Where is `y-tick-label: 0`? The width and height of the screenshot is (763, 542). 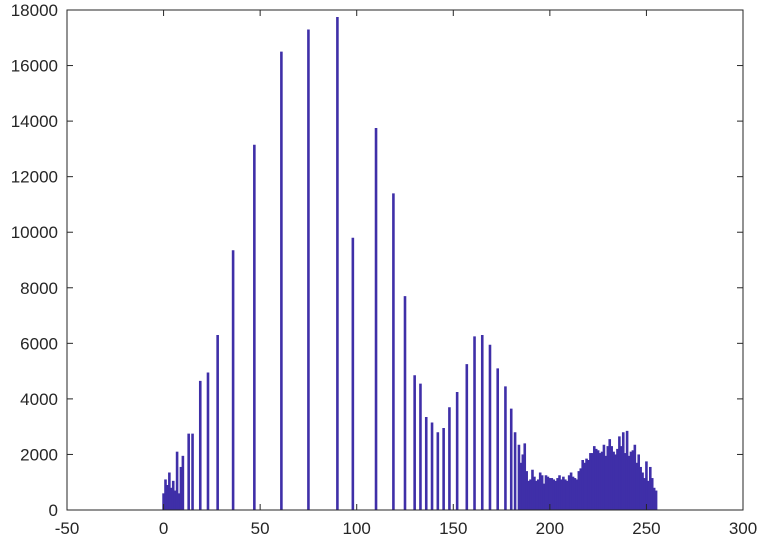
y-tick-label: 0 is located at coordinates (53, 510).